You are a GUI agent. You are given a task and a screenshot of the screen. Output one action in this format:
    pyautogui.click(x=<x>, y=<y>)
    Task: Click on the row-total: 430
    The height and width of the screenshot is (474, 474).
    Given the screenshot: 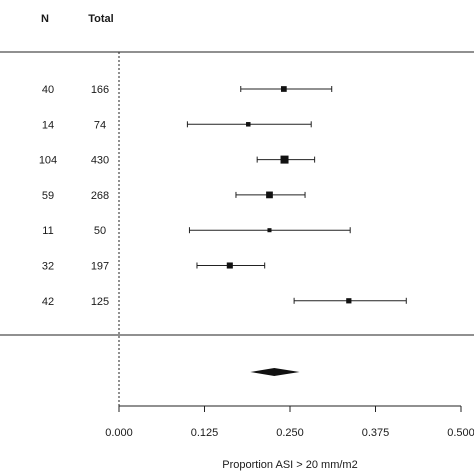 What is the action you would take?
    pyautogui.click(x=100, y=161)
    